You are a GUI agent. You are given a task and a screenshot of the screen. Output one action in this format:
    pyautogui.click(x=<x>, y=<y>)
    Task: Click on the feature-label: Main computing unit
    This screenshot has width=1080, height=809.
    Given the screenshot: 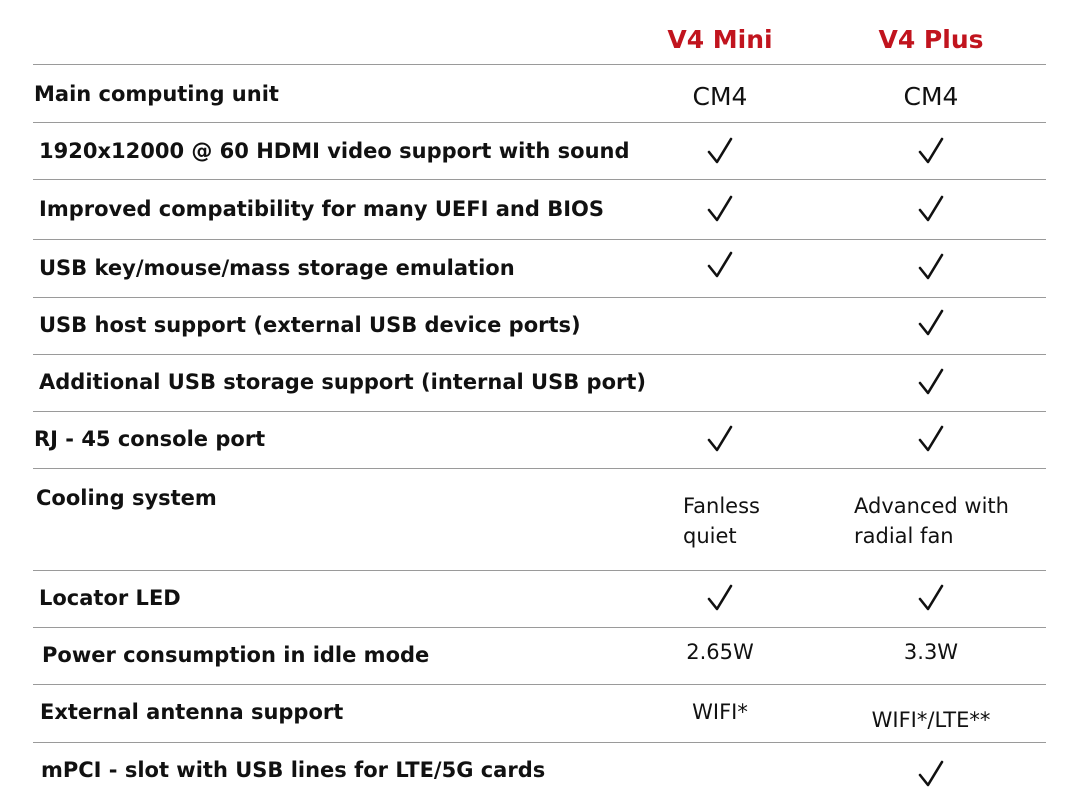 What is the action you would take?
    pyautogui.click(x=156, y=94)
    